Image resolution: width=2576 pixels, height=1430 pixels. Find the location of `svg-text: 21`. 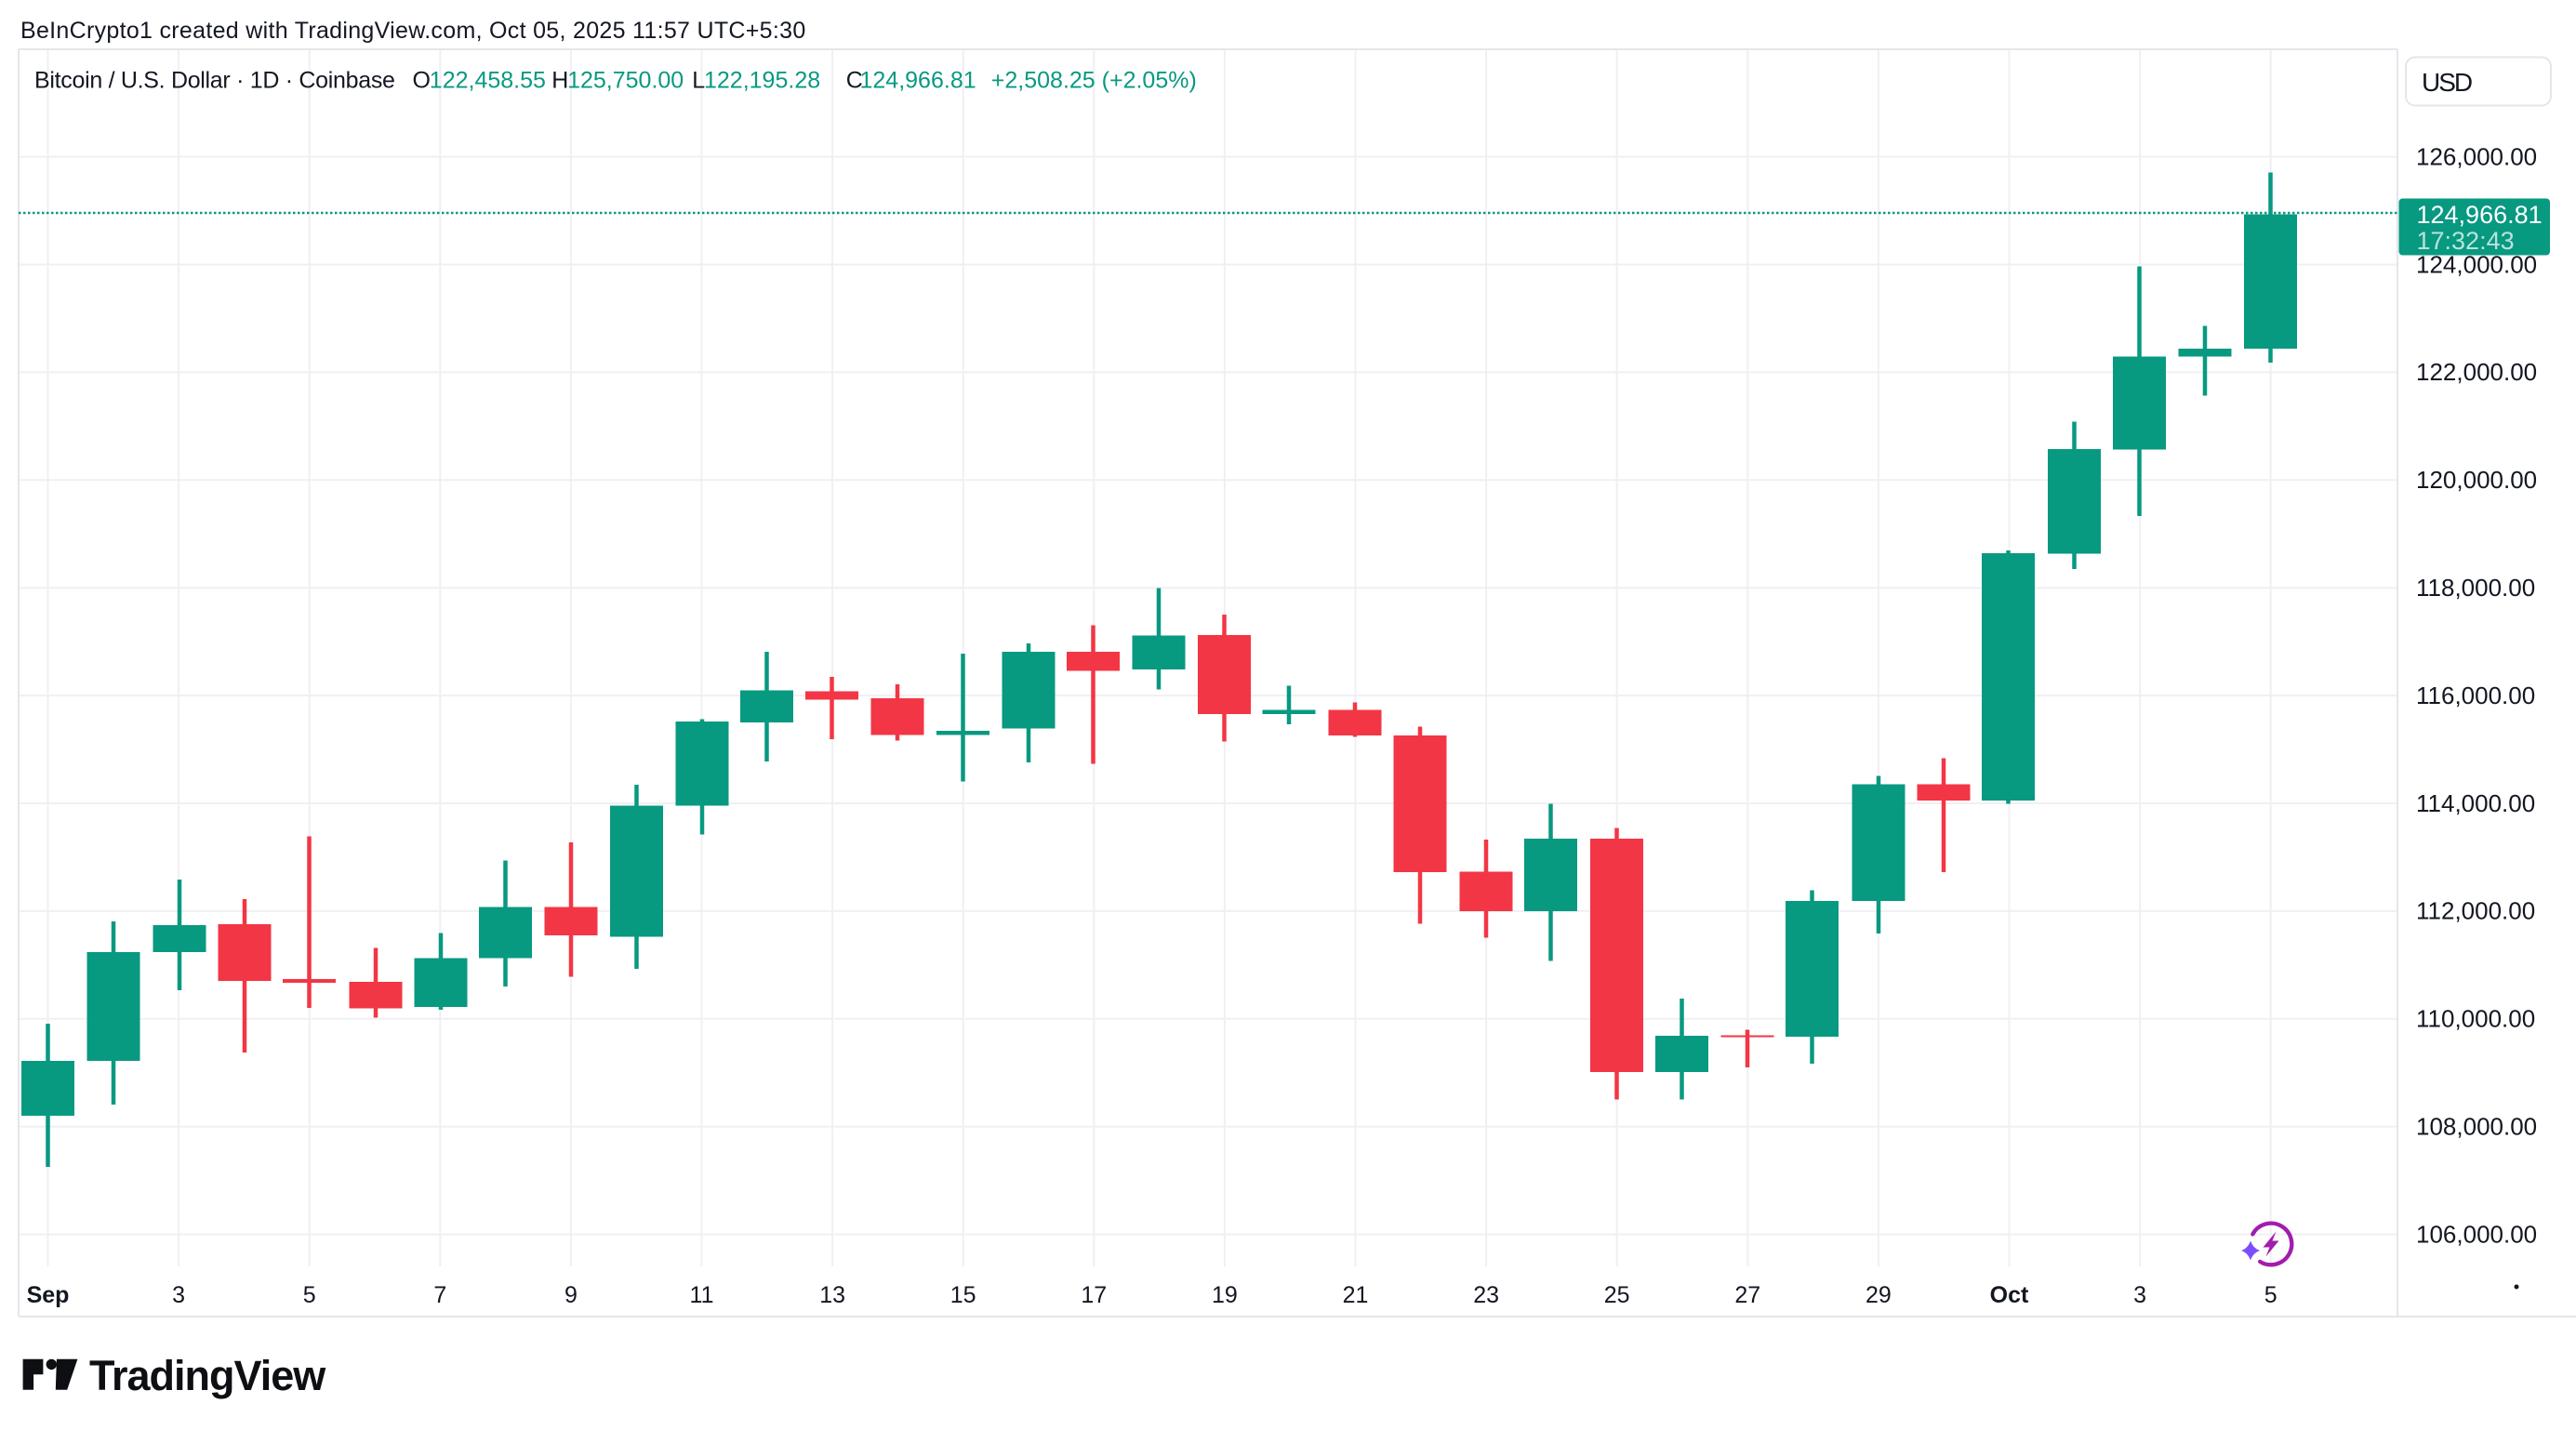

svg-text: 21 is located at coordinates (1356, 1295).